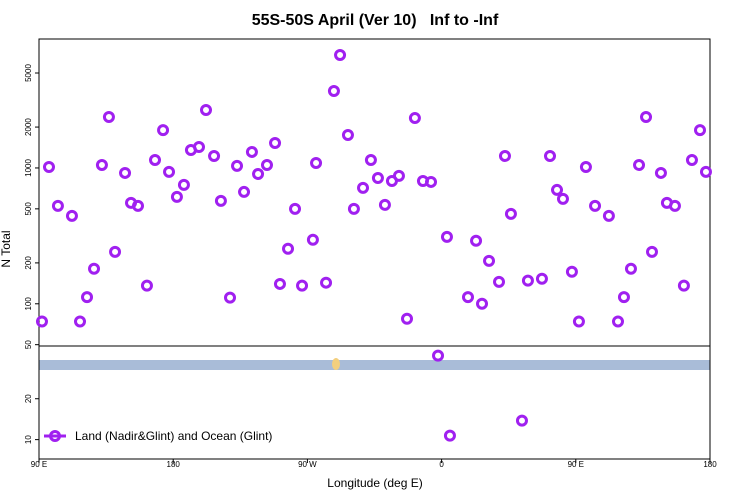  What do you see at coordinates (28, 439) in the screenshot?
I see `y-tick-label: 10` at bounding box center [28, 439].